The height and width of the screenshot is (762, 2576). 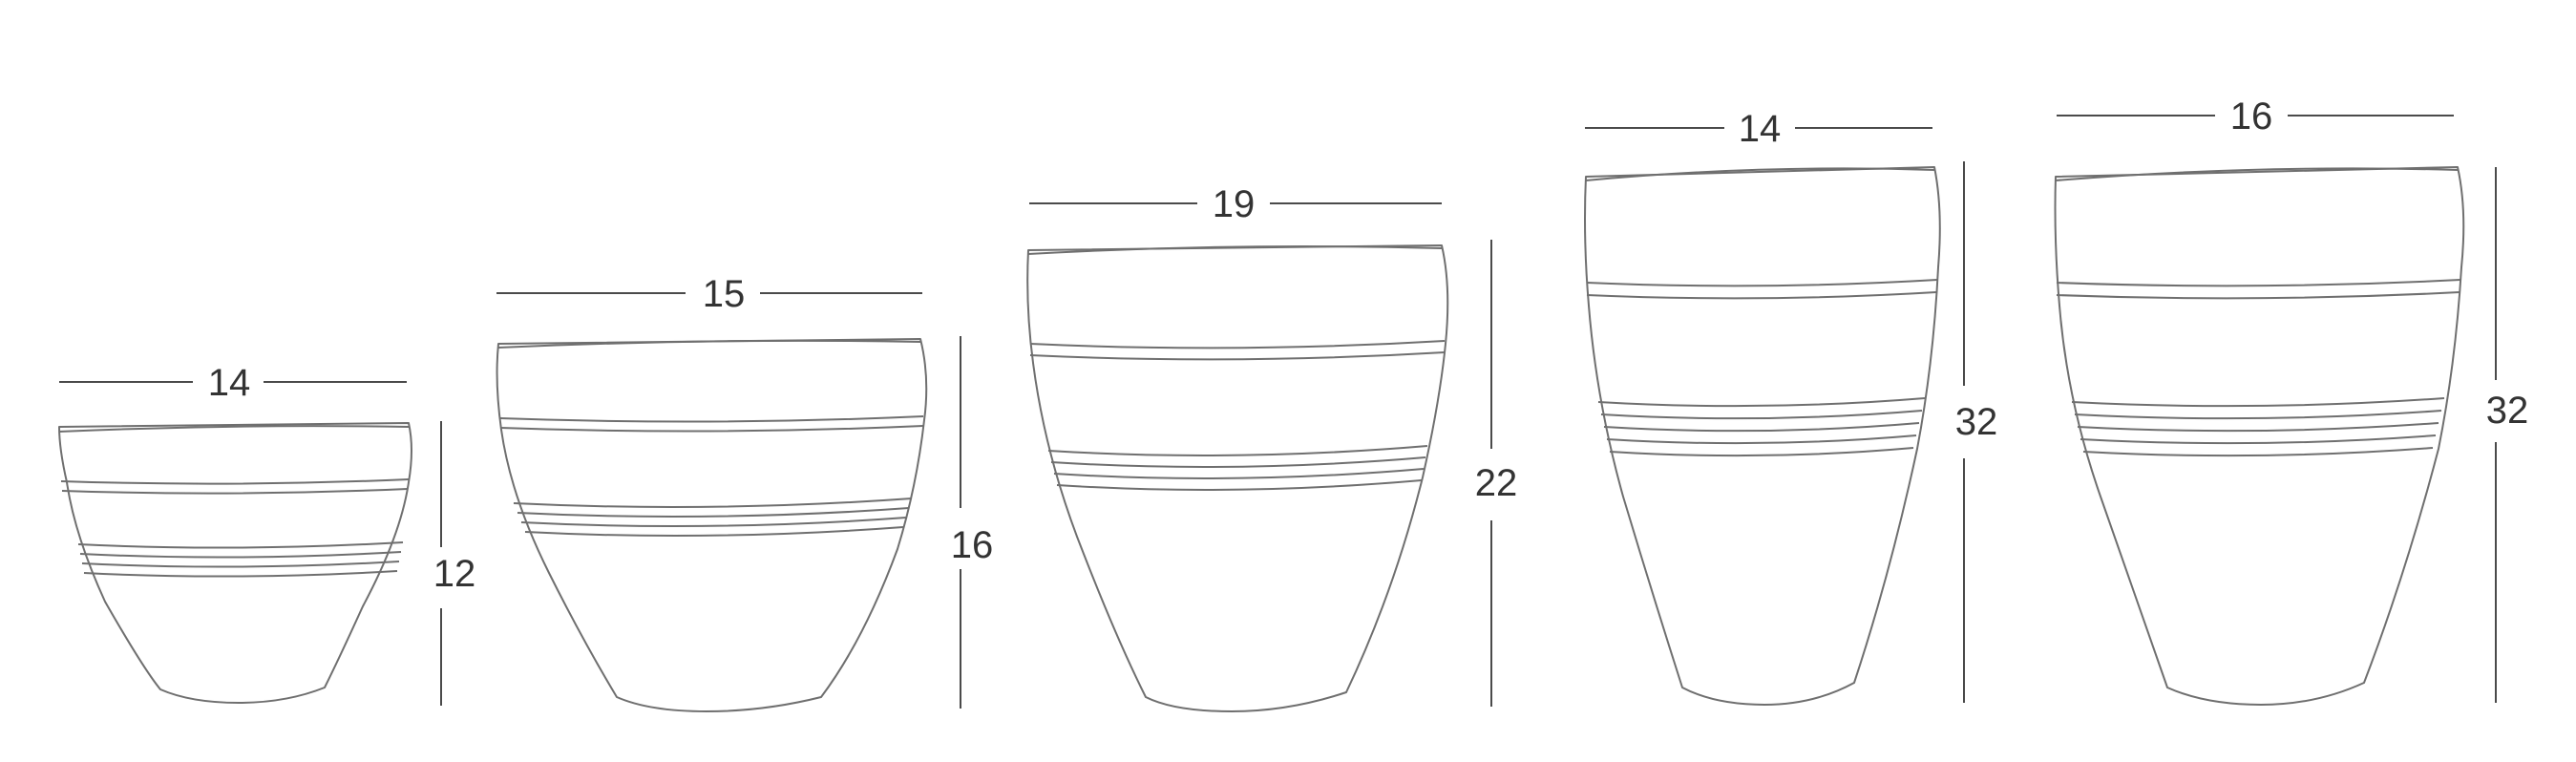 What do you see at coordinates (1976, 422) in the screenshot?
I see `pot-4-height-label: 32` at bounding box center [1976, 422].